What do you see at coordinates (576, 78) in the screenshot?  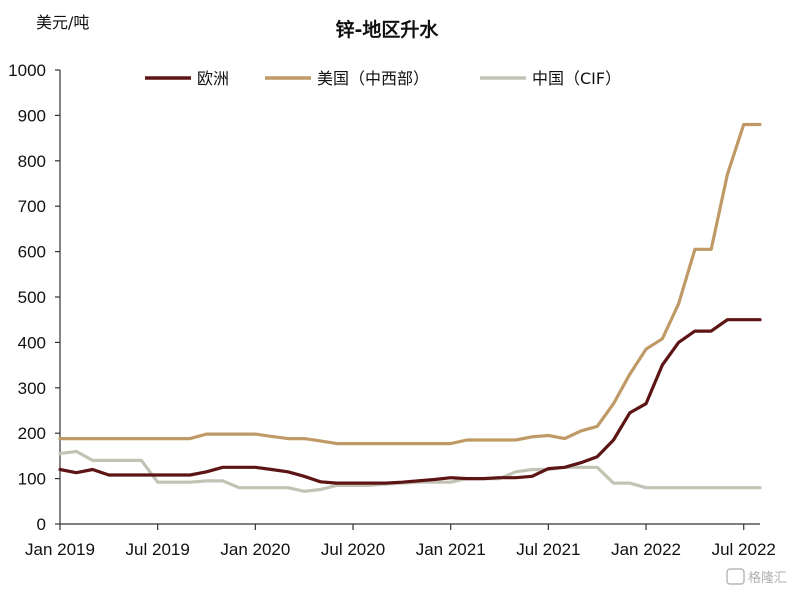 I see `legend-label: 中国（CIF）` at bounding box center [576, 78].